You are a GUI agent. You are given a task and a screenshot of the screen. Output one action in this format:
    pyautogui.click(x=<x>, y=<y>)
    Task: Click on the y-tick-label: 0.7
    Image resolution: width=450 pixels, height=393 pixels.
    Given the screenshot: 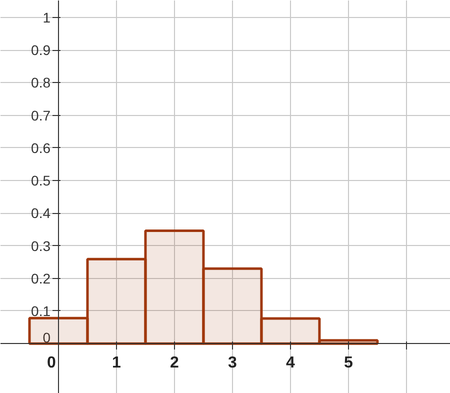 What is the action you would take?
    pyautogui.click(x=41, y=115)
    